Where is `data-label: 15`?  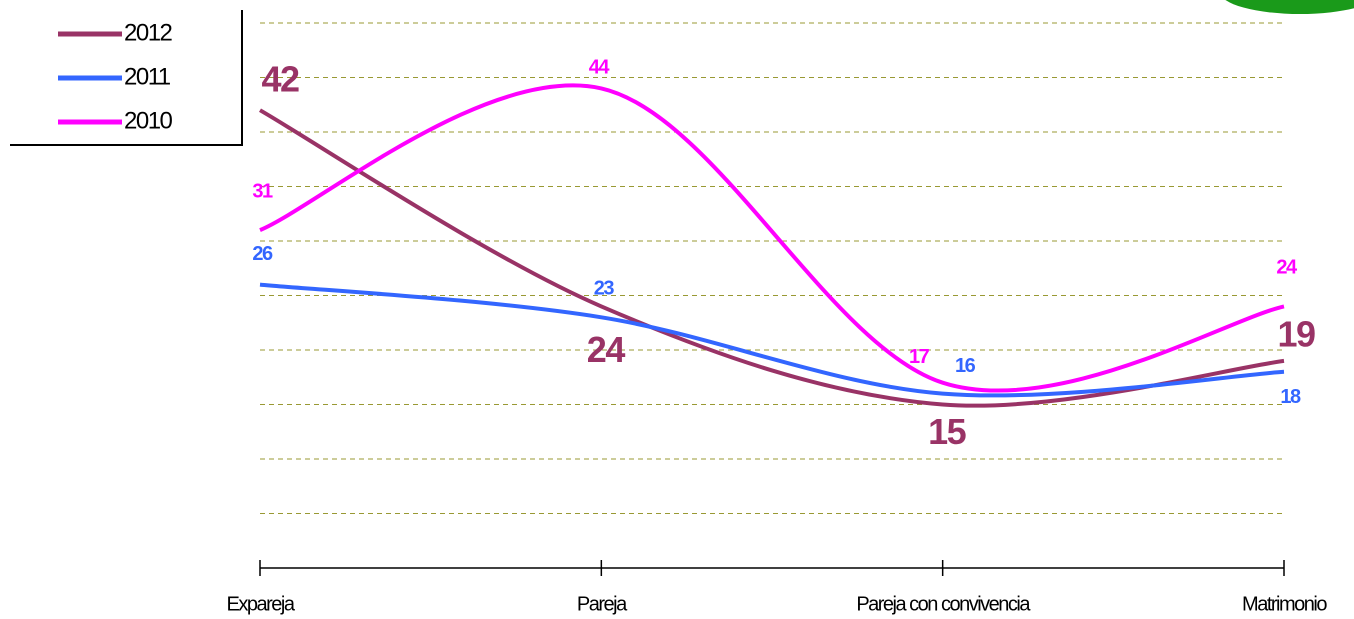 data-label: 15 is located at coordinates (947, 431).